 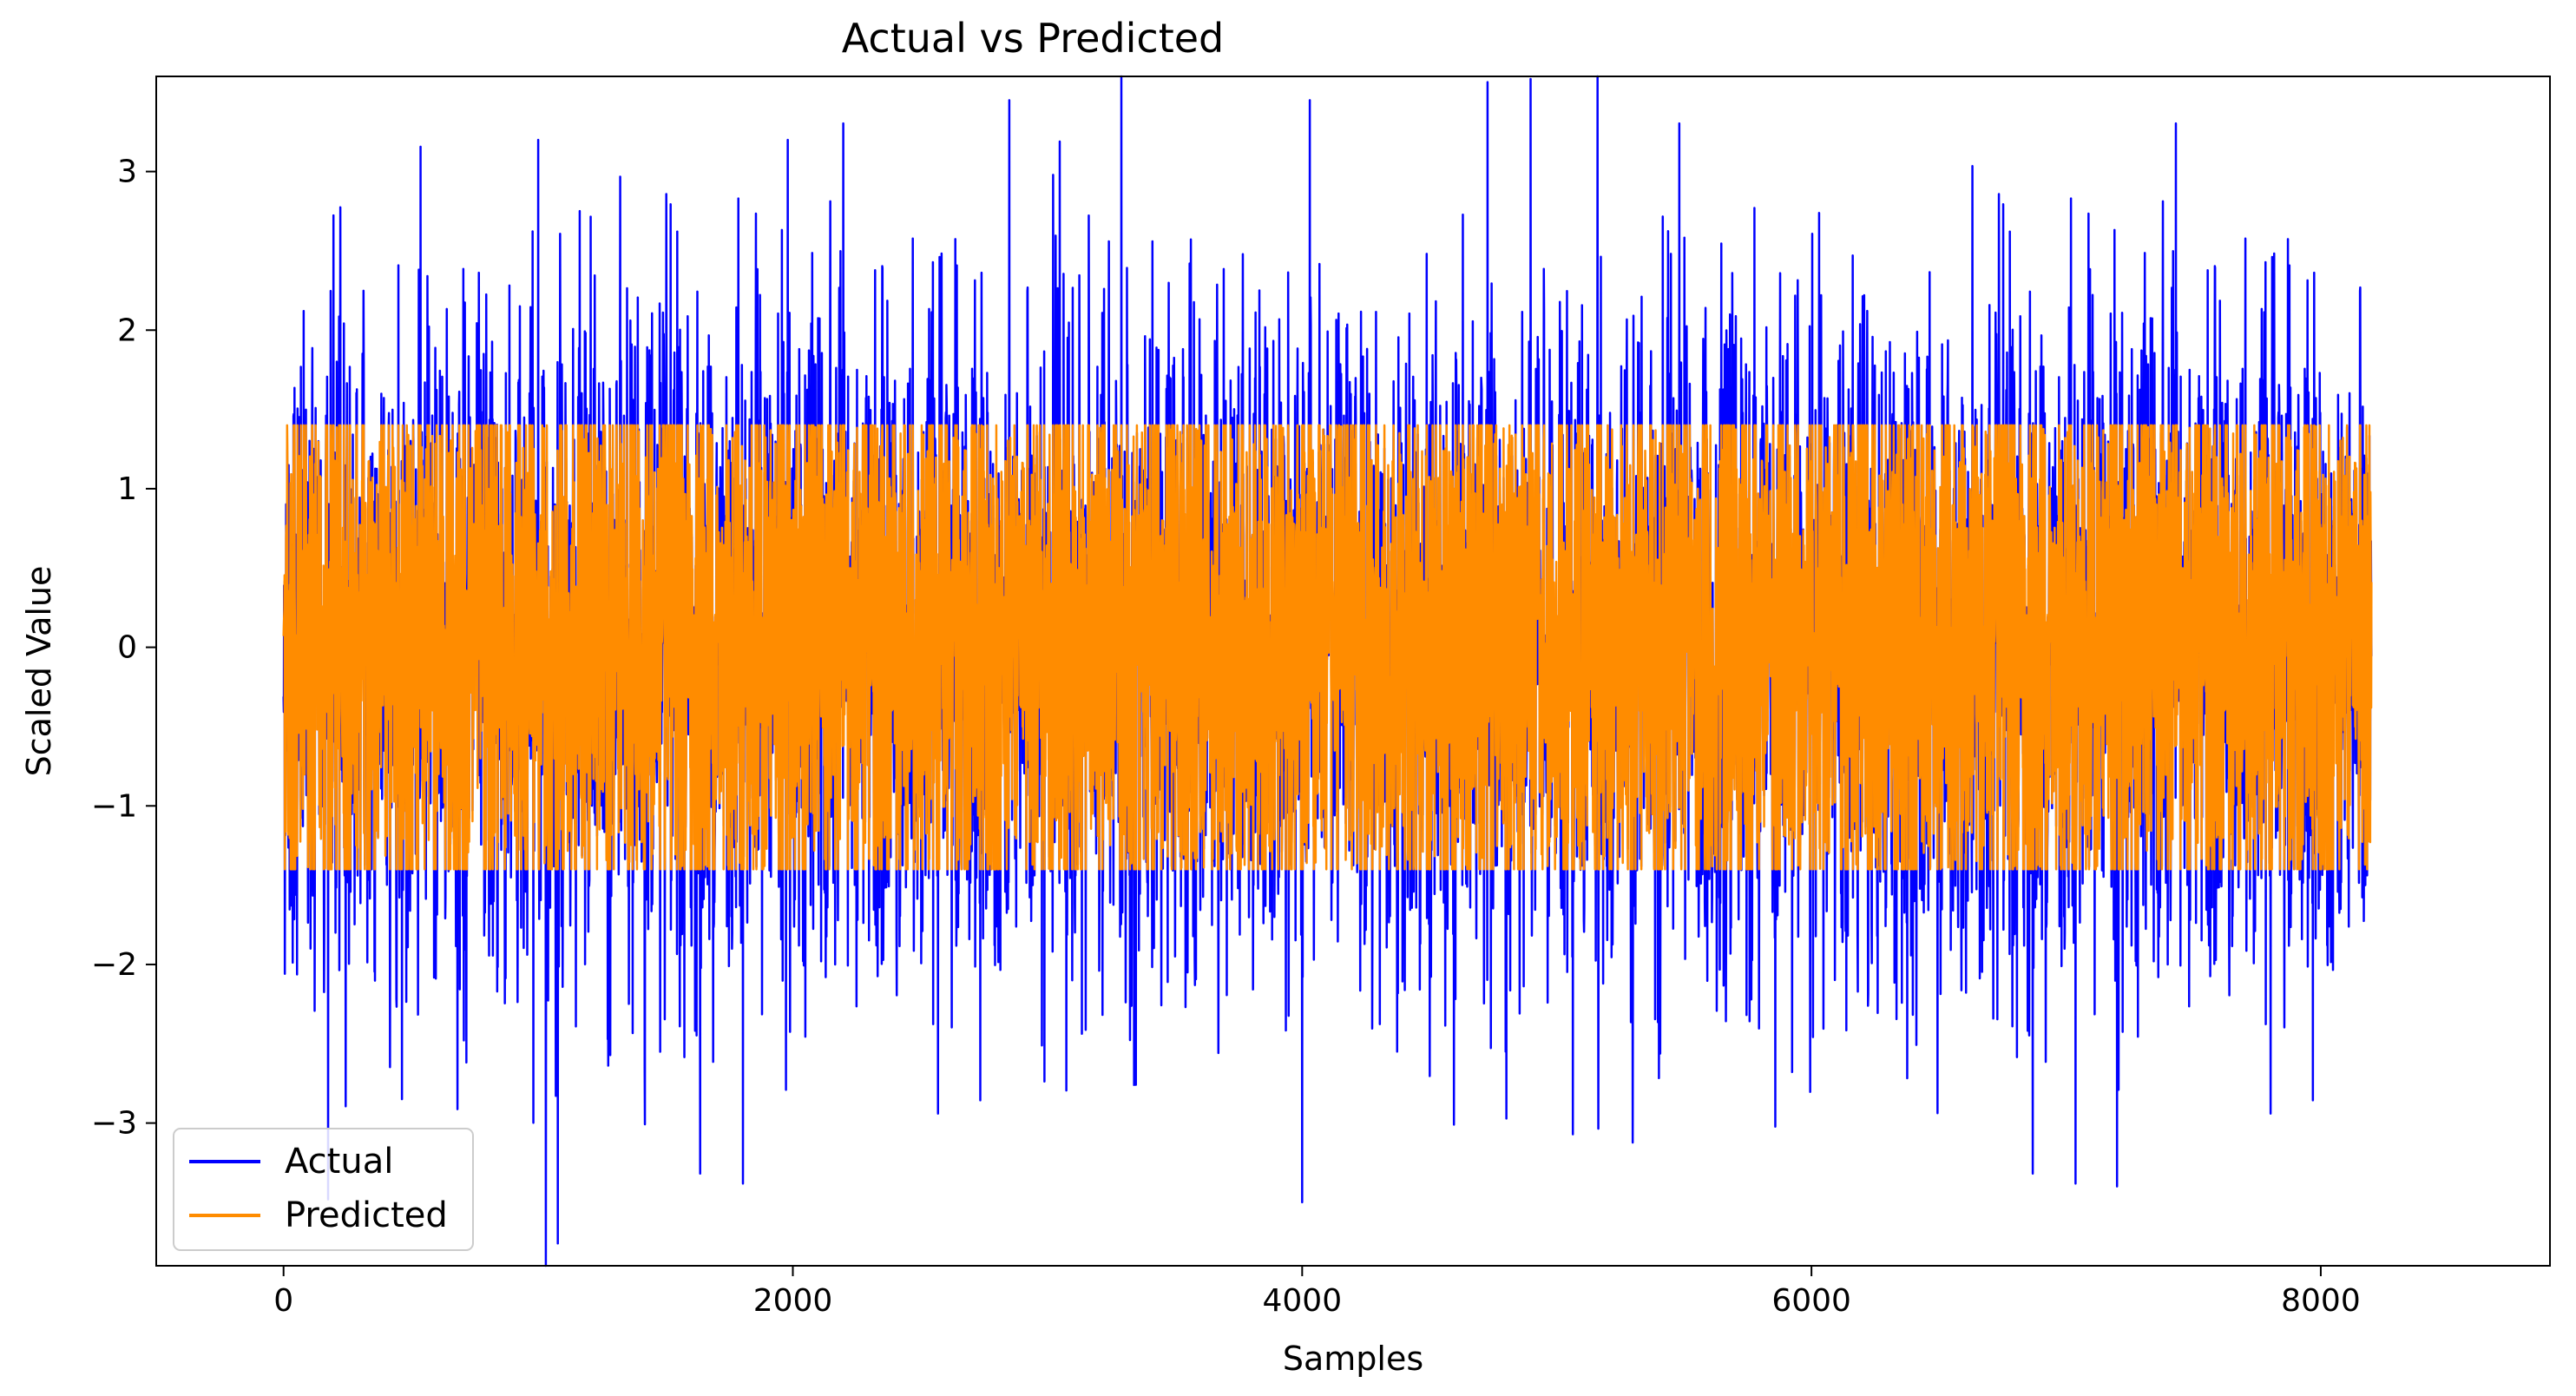 I want to click on x-tick-label: 8000, so click(x=2321, y=1301).